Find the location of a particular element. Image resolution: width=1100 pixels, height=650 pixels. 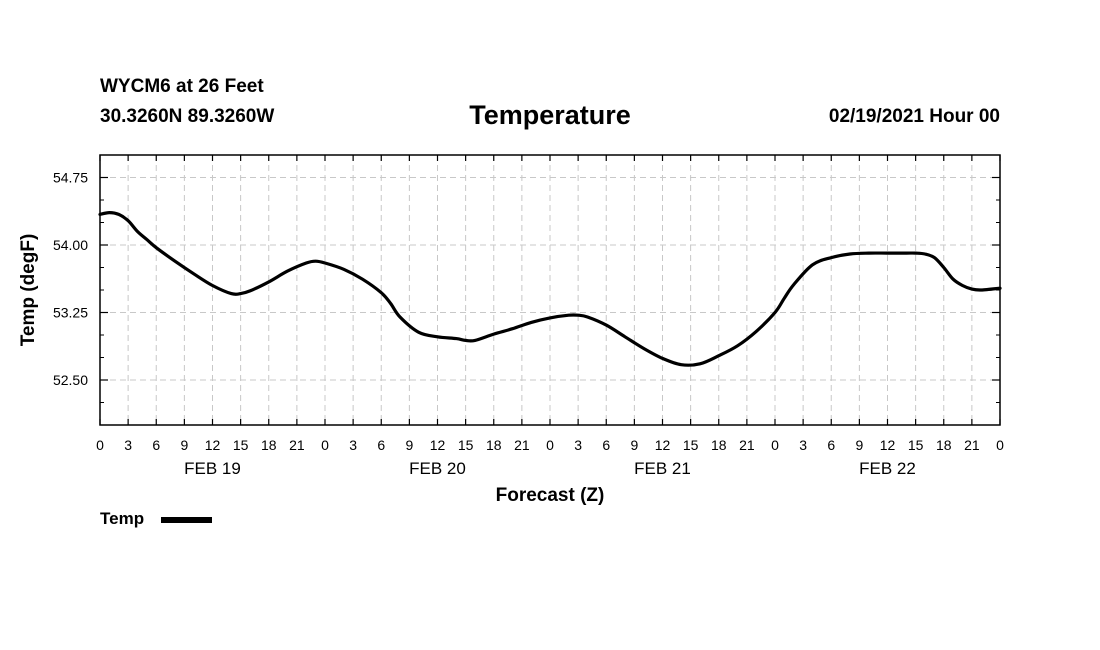

day-label: FEB 22 is located at coordinates (887, 468).